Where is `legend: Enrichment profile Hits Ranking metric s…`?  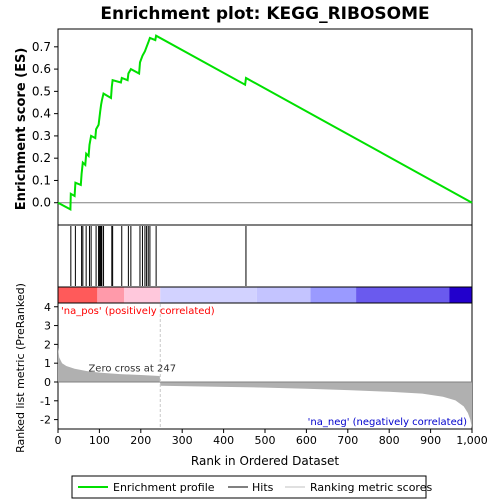
legend: Enrichment profile Hits Ranking metric s… is located at coordinates (251, 487).